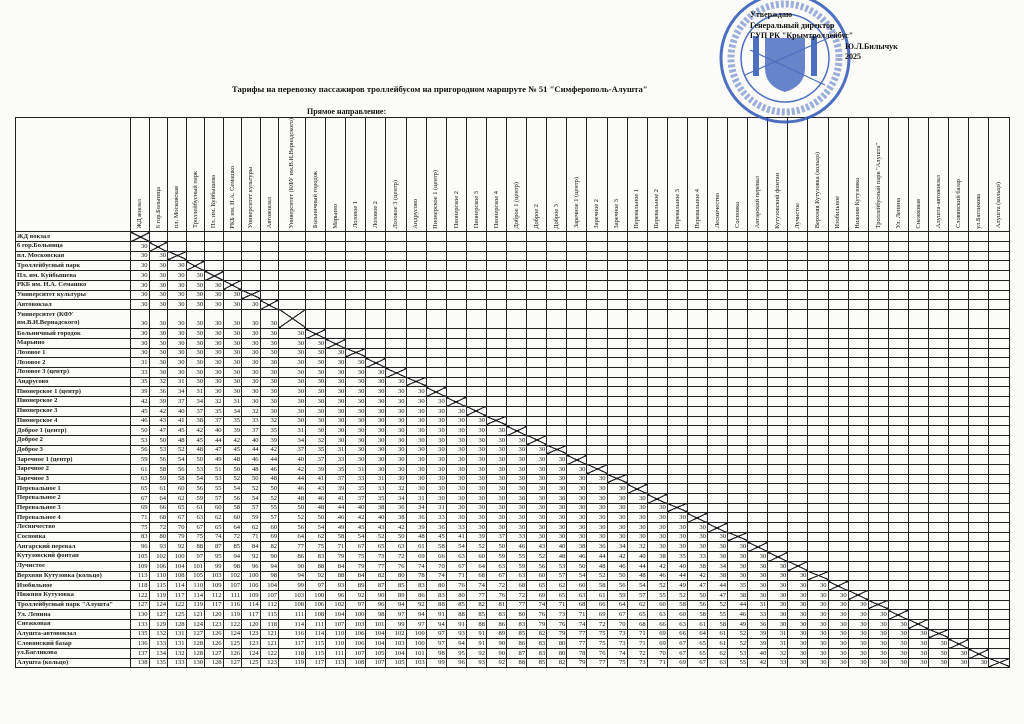 The image size is (1024, 724). I want to click on fare-cell: 38, so click(396, 518).